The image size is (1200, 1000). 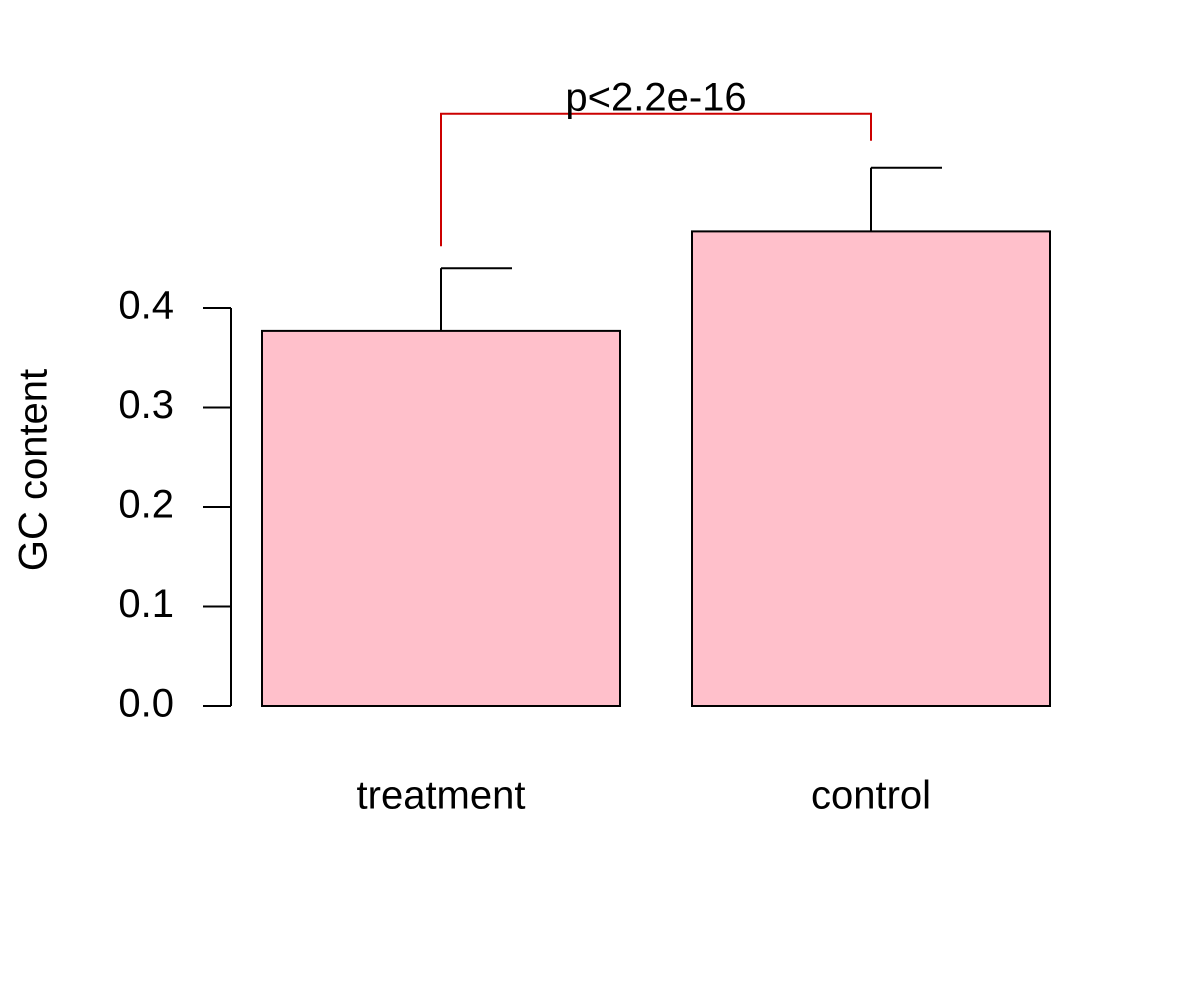 What do you see at coordinates (146, 505) in the screenshot?
I see `y-tick-label: 0.2` at bounding box center [146, 505].